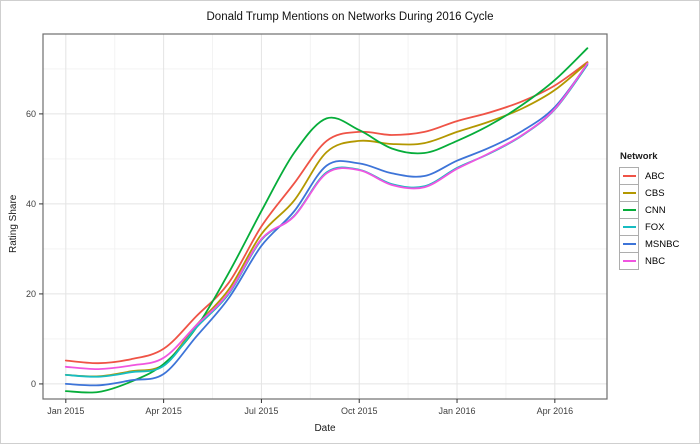 This screenshot has height=444, width=700. Describe the element at coordinates (31, 294) in the screenshot. I see `y-tick-label: 20` at that location.